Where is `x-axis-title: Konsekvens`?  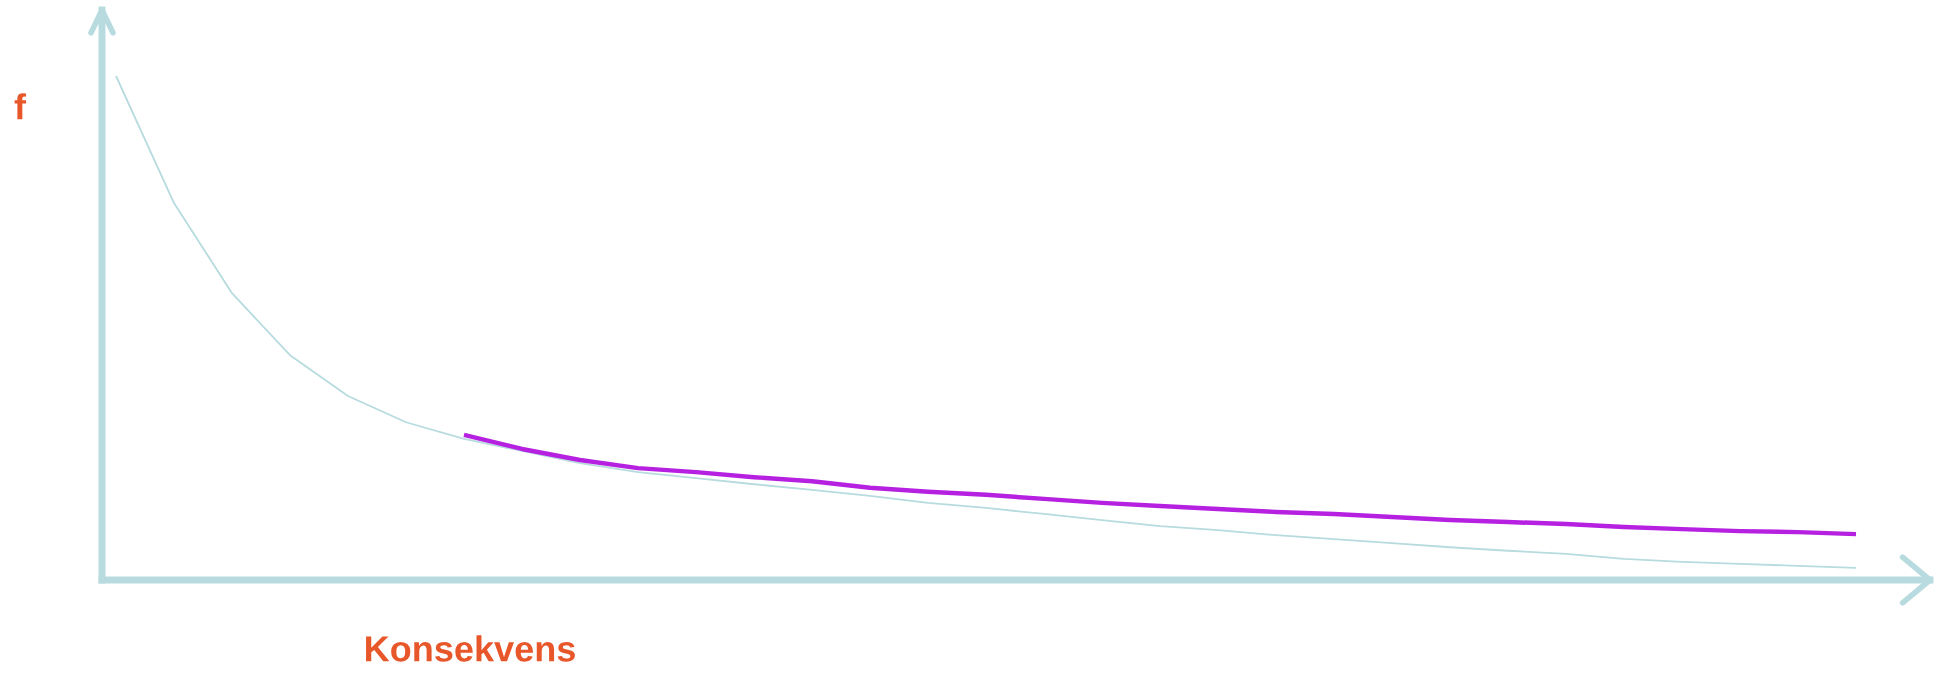
x-axis-title: Konsekvens is located at coordinates (470, 648).